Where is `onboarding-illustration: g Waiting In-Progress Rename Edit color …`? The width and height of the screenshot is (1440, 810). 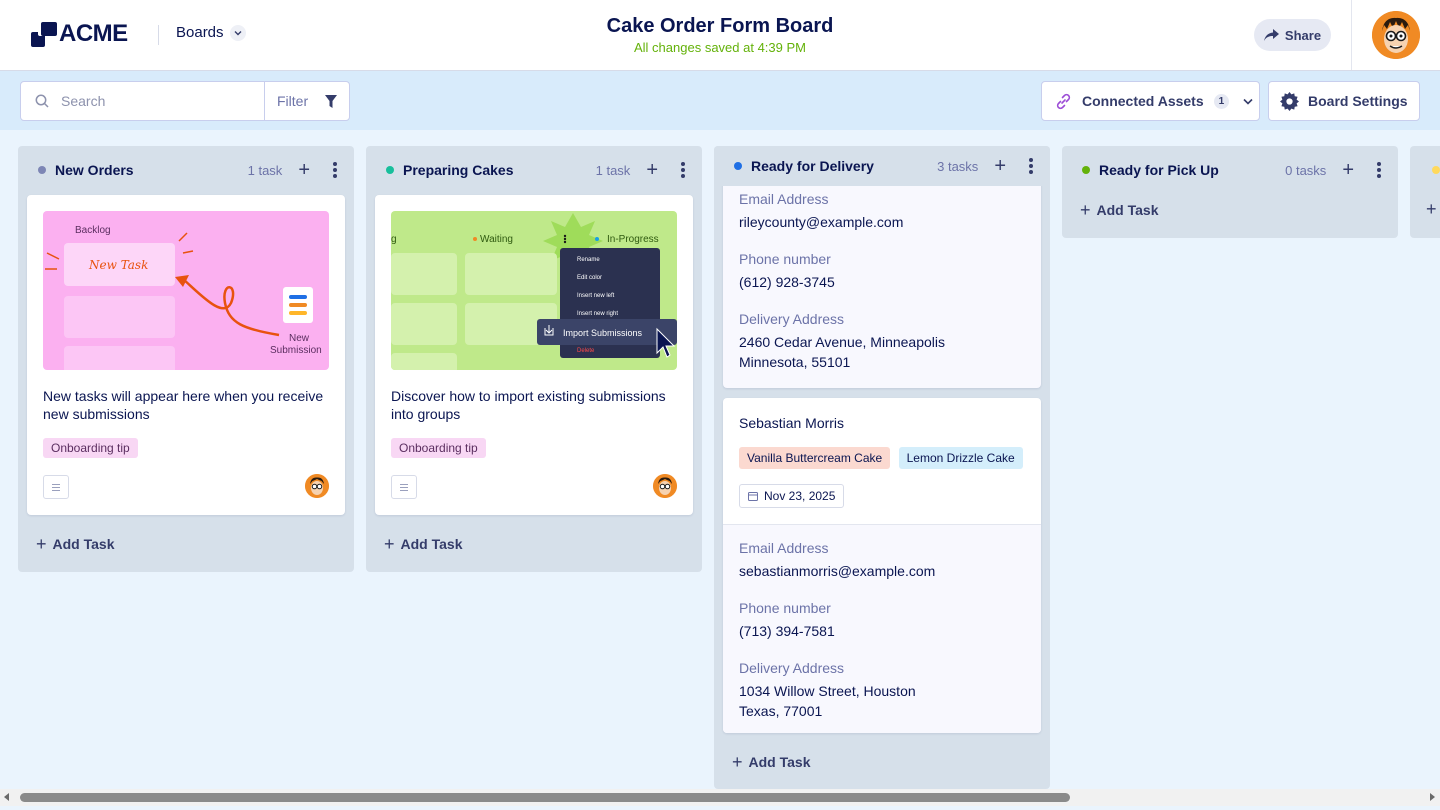
onboarding-illustration: g Waiting In-Progress Rename Edit color … is located at coordinates (534, 290).